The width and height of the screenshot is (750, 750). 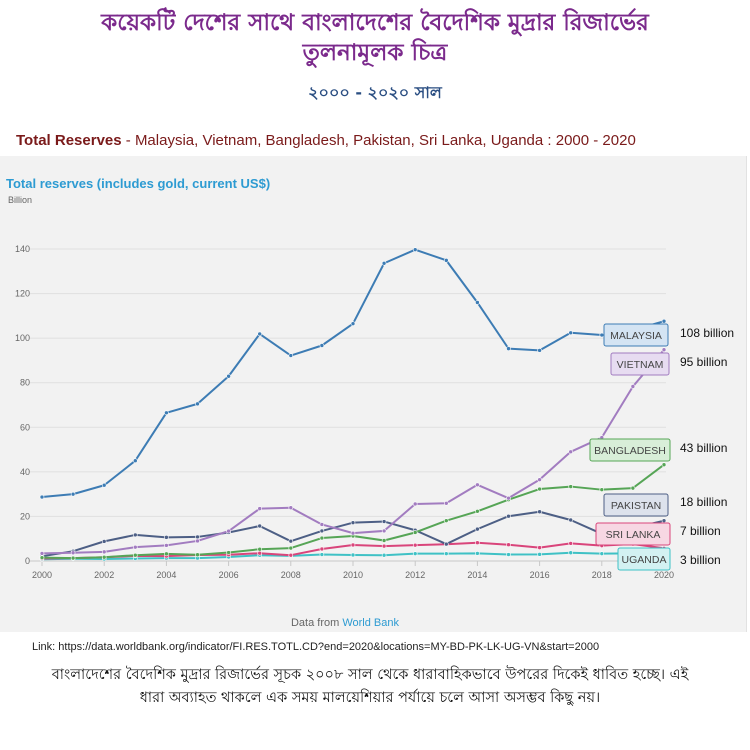 What do you see at coordinates (25, 516) in the screenshot?
I see `y-tick-label: 20` at bounding box center [25, 516].